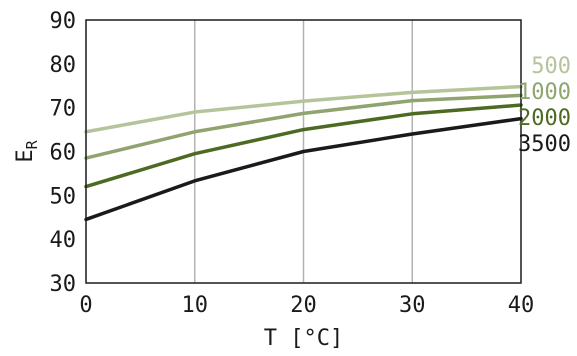  I want to click on y-tick-label-1: 40, so click(63, 240).